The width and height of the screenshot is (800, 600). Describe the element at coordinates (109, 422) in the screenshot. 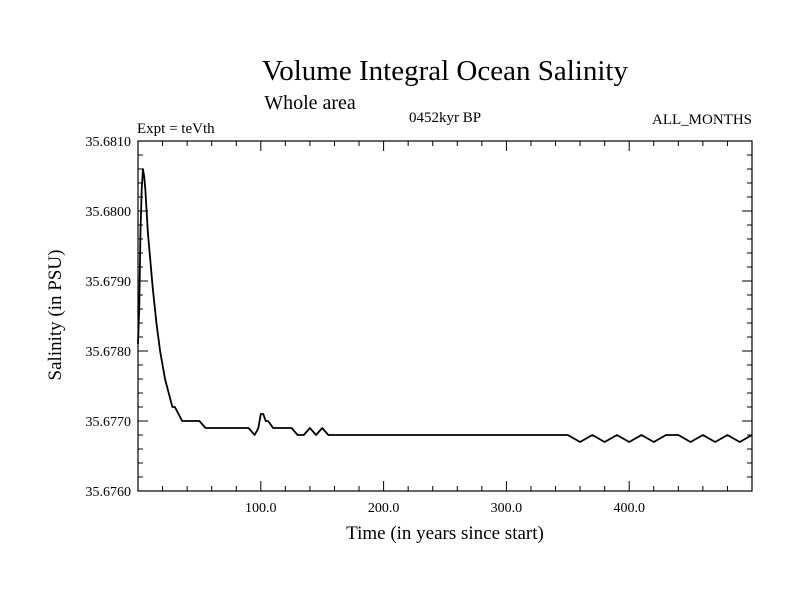

I see `y-tick-label: 35.6770` at that location.